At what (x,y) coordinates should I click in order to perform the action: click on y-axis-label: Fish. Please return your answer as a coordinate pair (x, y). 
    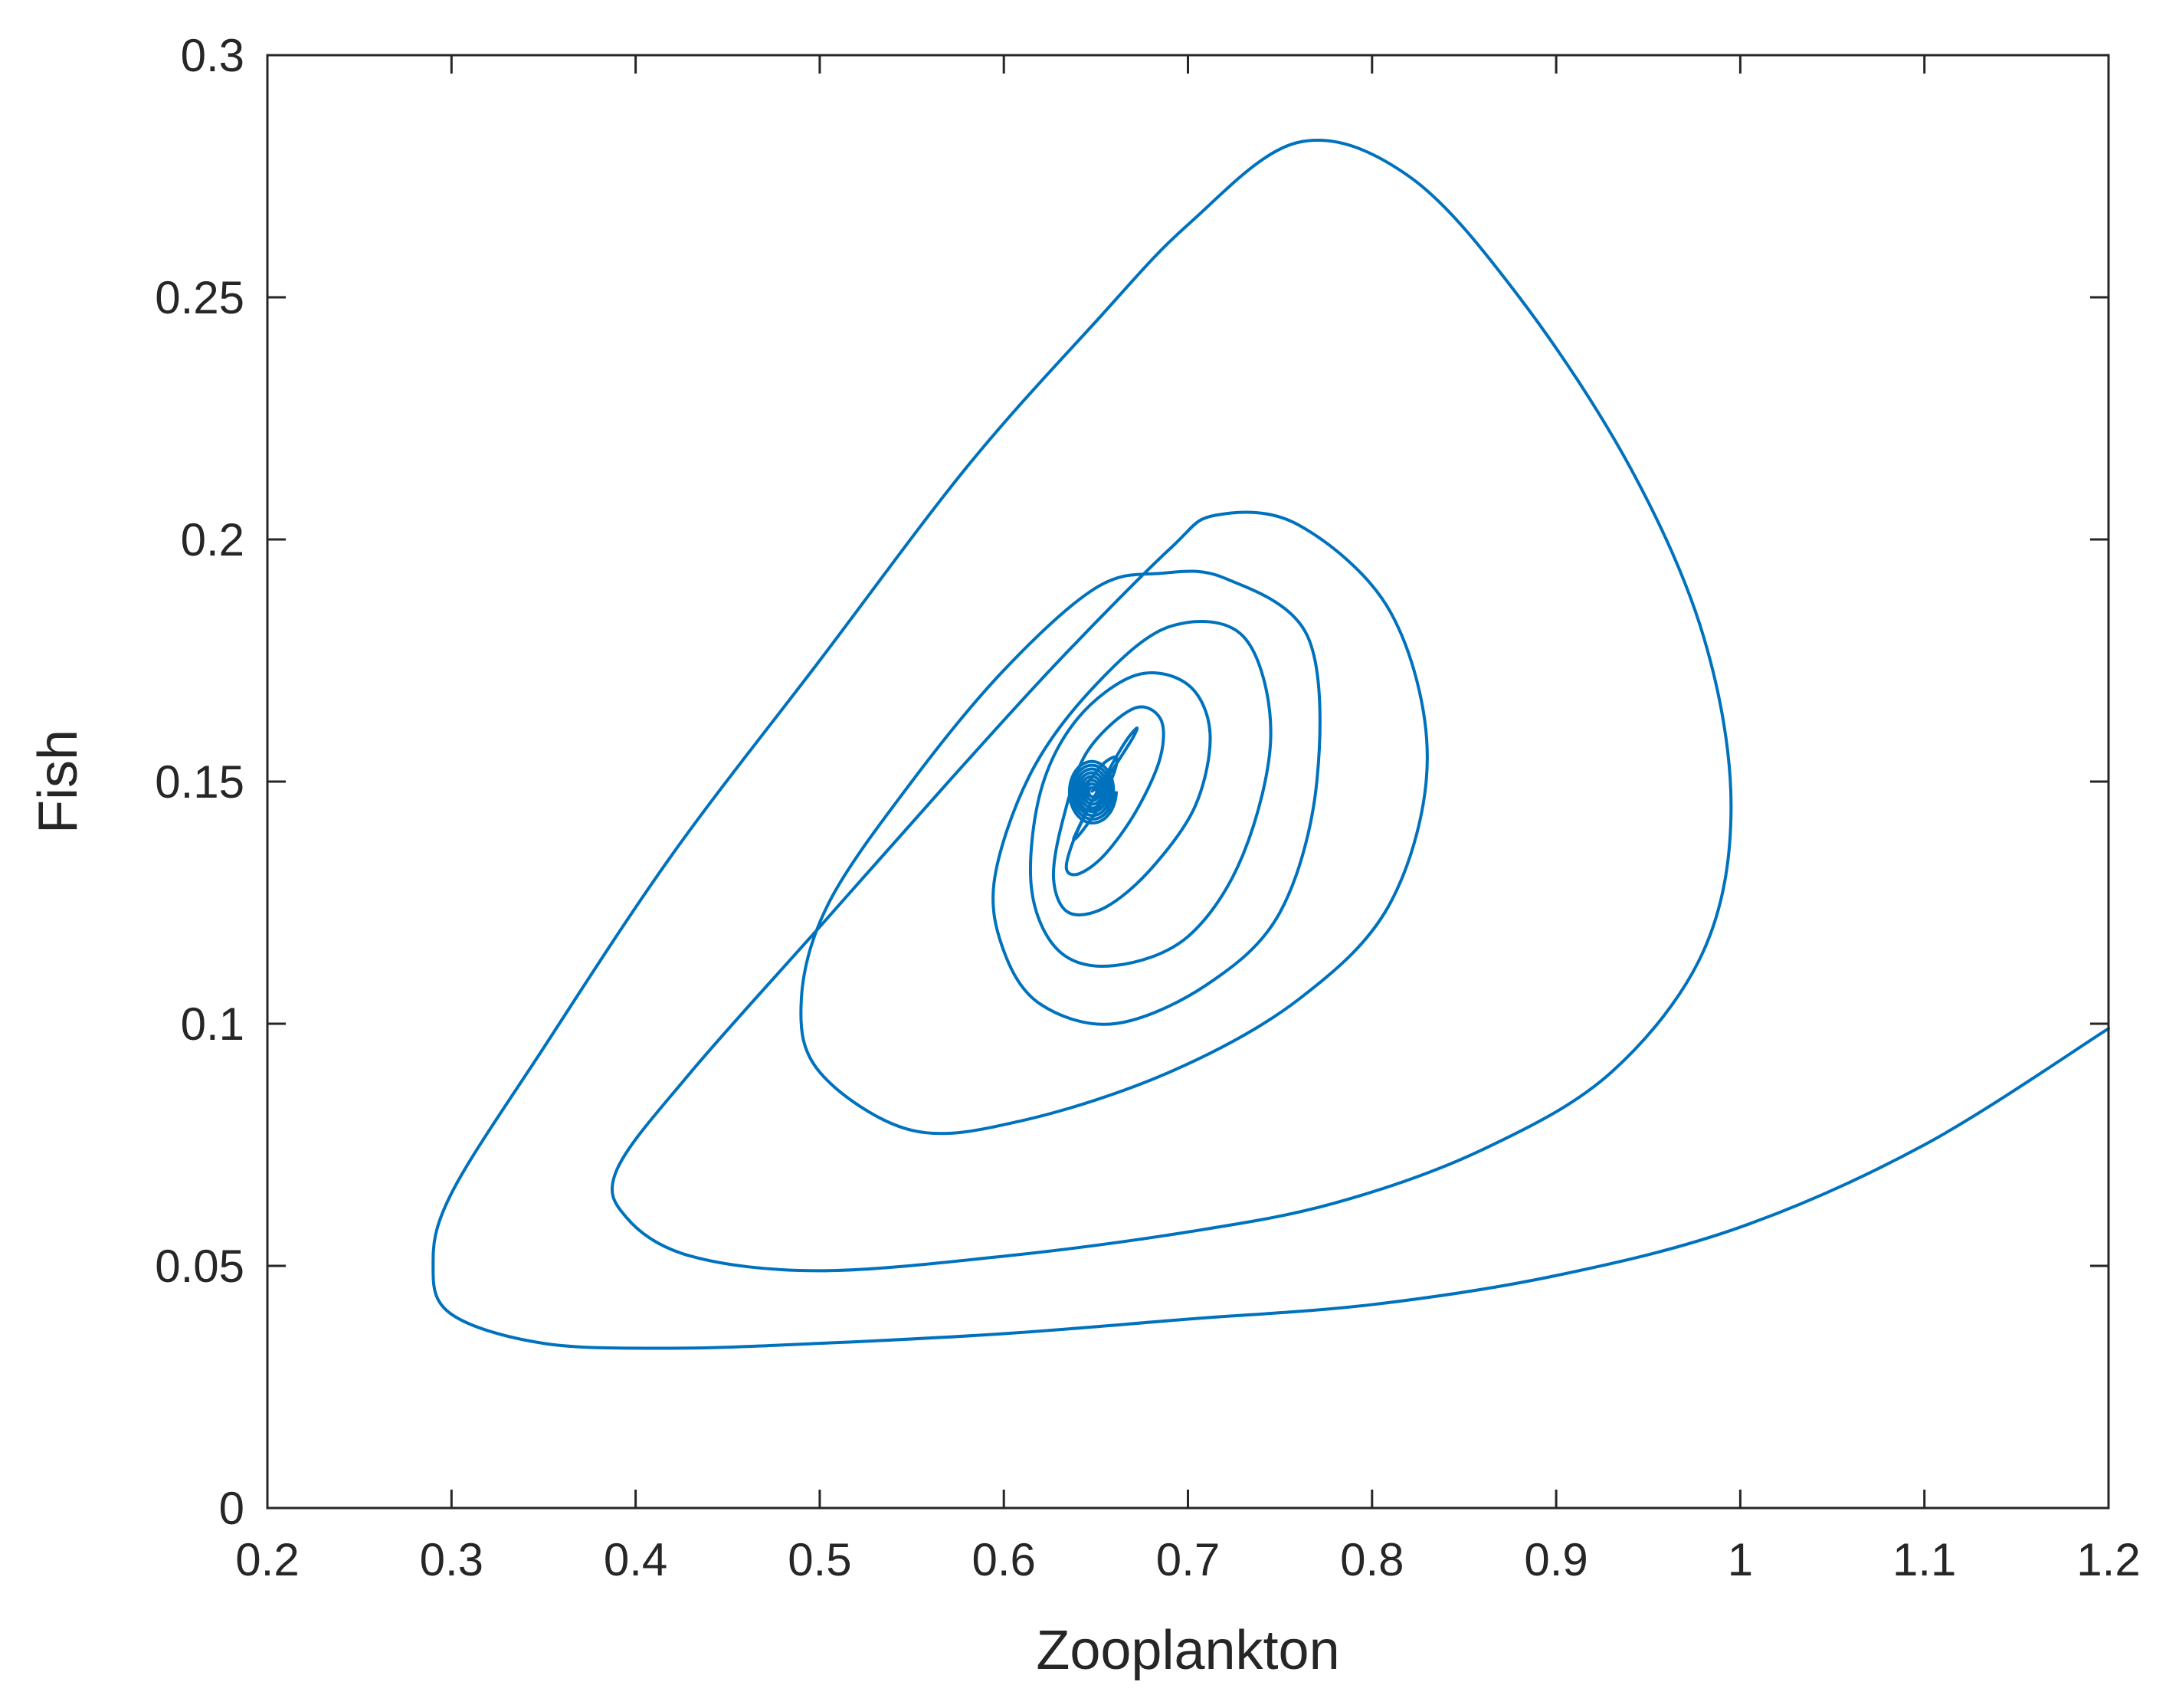
    Looking at the image, I should click on (59, 781).